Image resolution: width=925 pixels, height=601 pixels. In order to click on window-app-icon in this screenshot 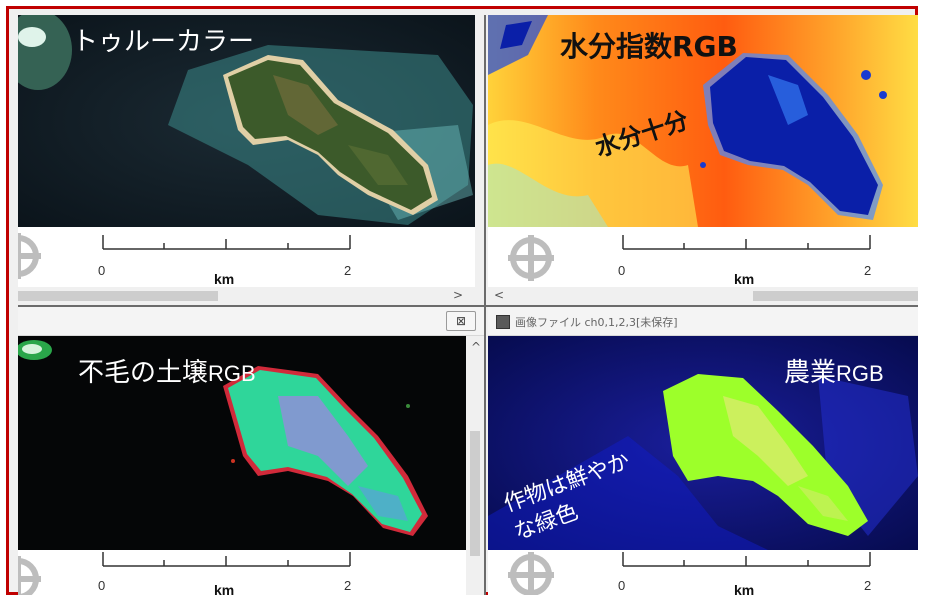, I will do `click(503, 322)`.